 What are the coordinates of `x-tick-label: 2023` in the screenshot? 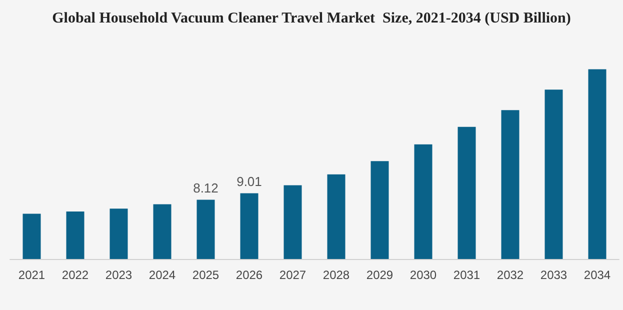 It's located at (118, 275).